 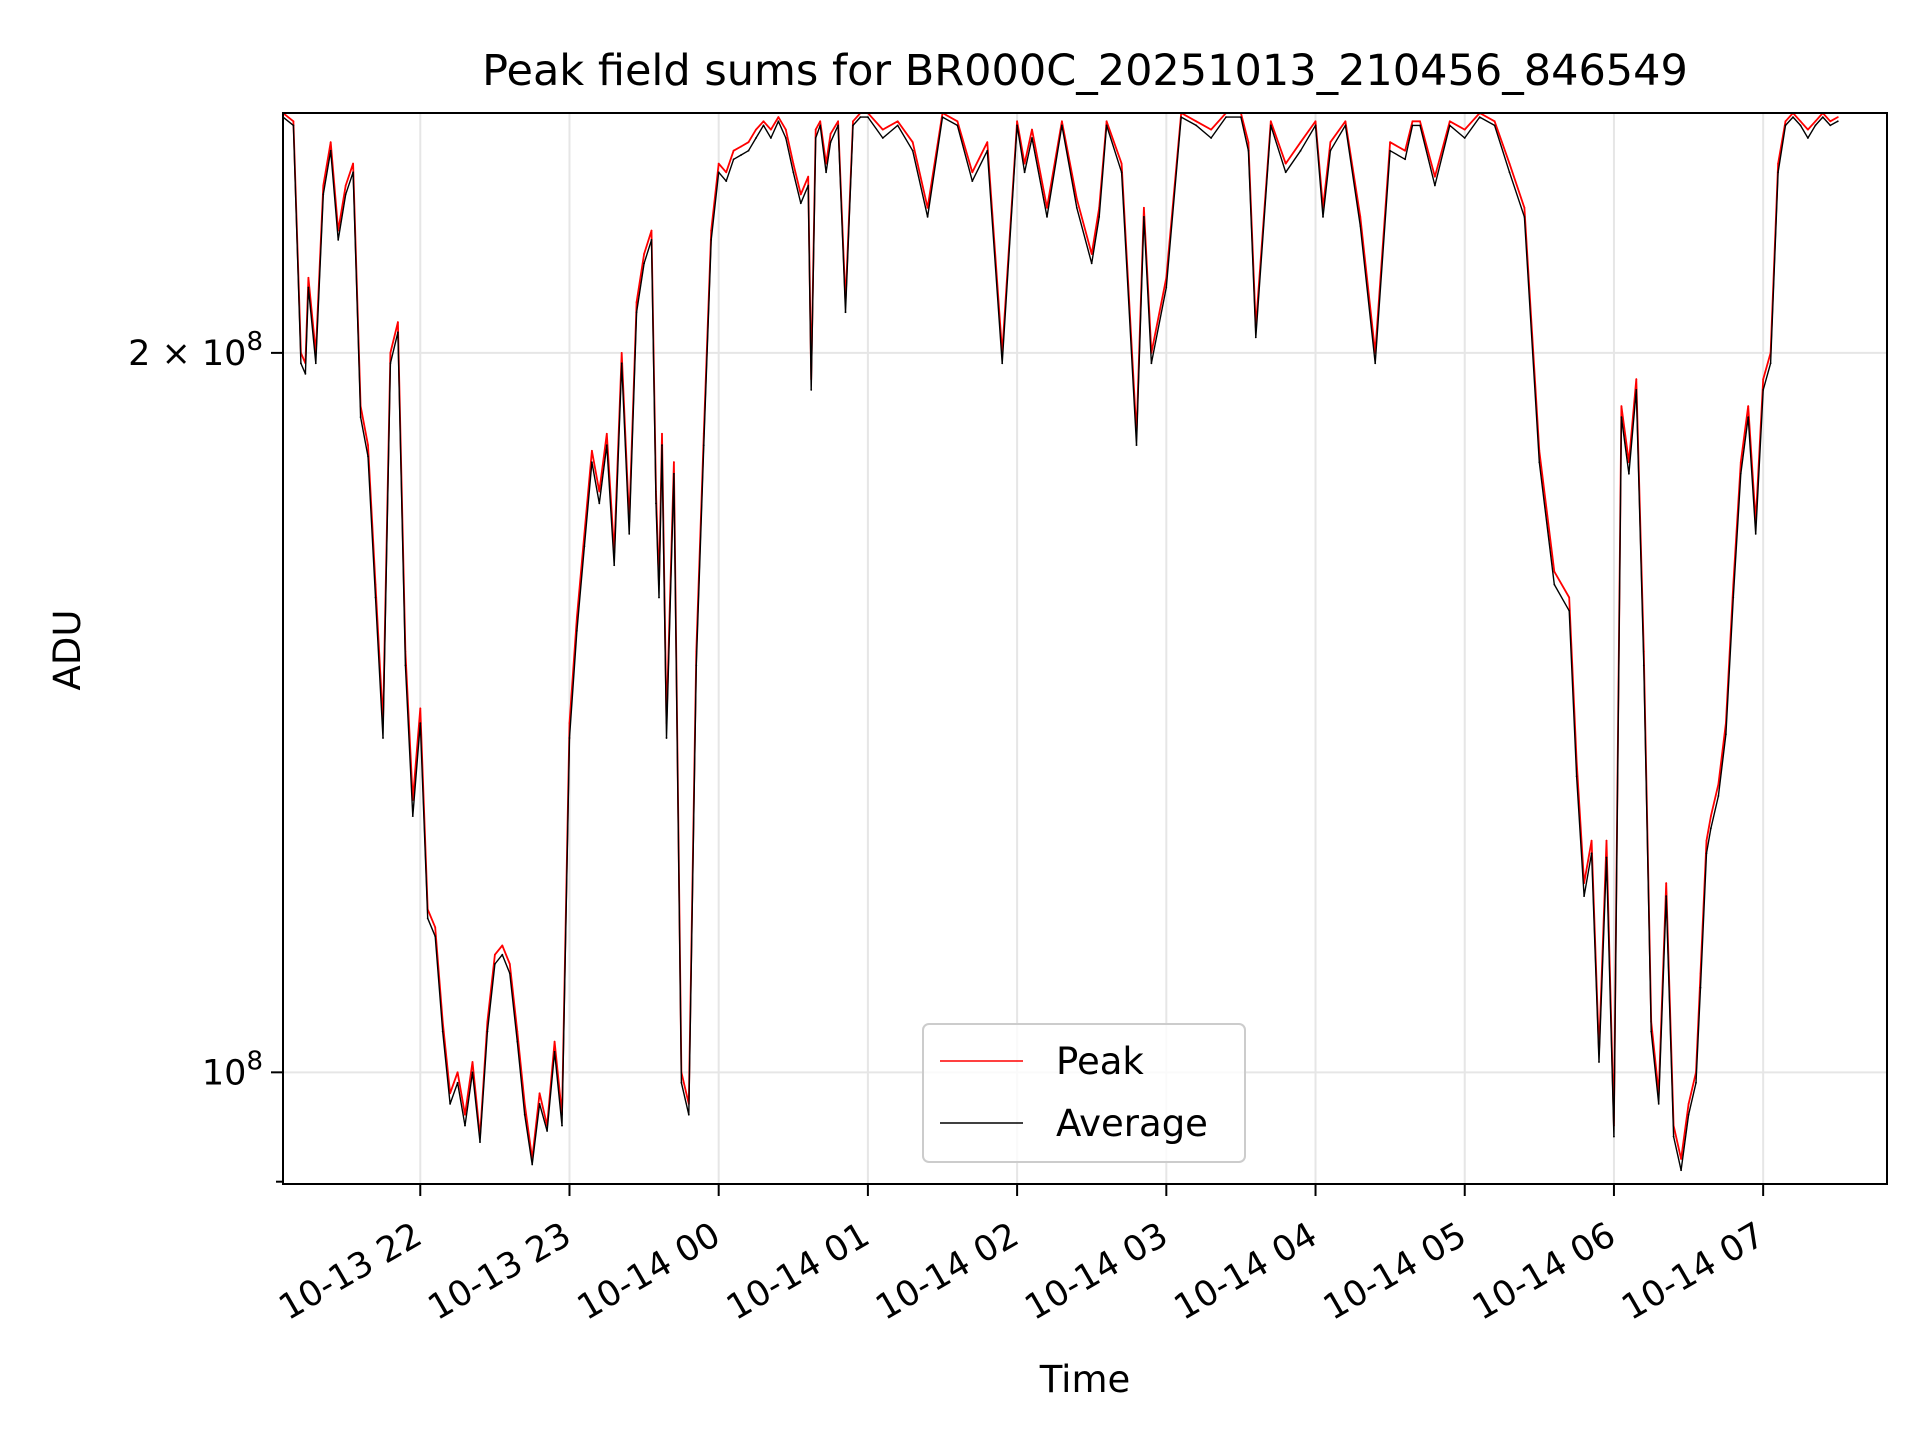 I want to click on x-axis-label: Time, so click(x=1085, y=1379).